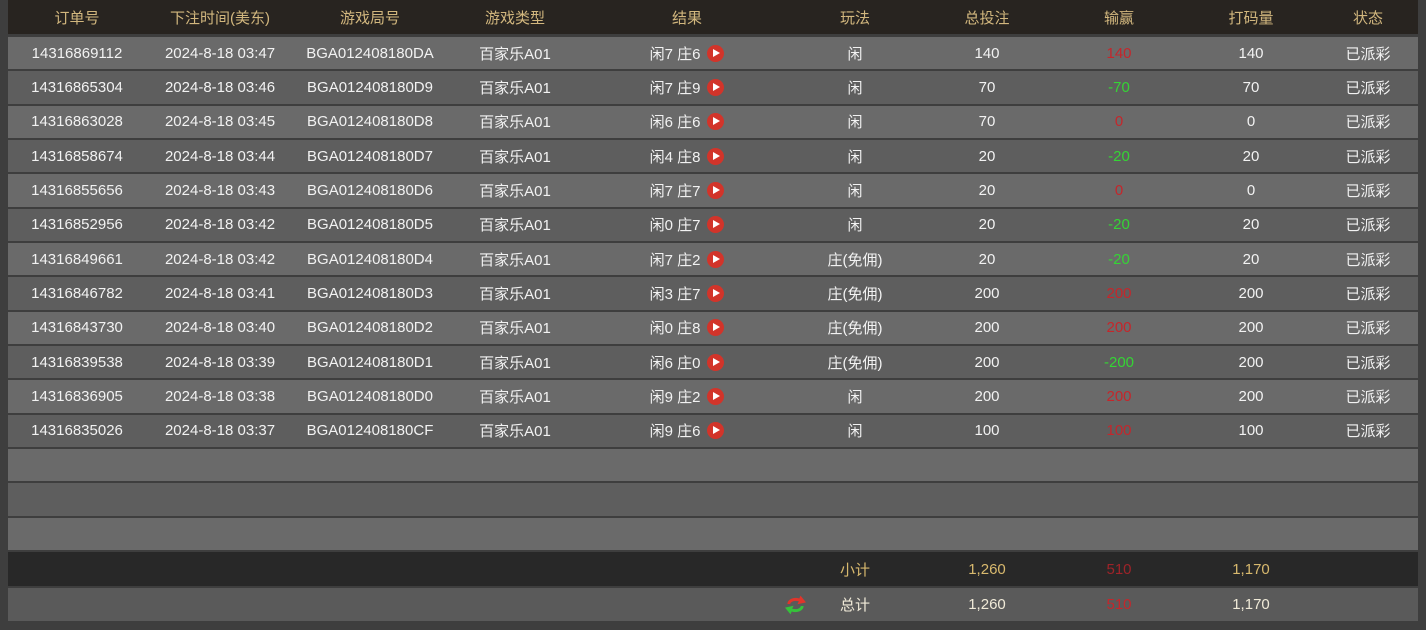  Describe the element at coordinates (675, 329) in the screenshot. I see `result-text: 闲0 庄8` at that location.